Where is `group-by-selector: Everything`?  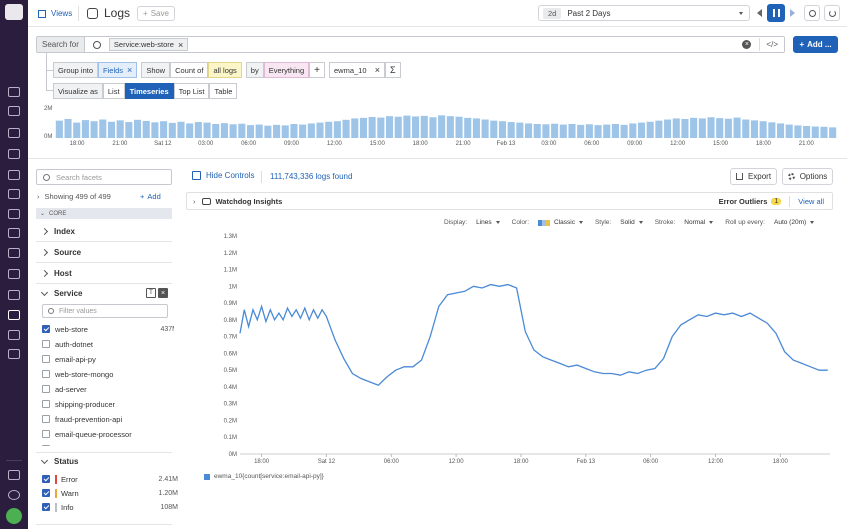
group-by-selector: Everything is located at coordinates (286, 70).